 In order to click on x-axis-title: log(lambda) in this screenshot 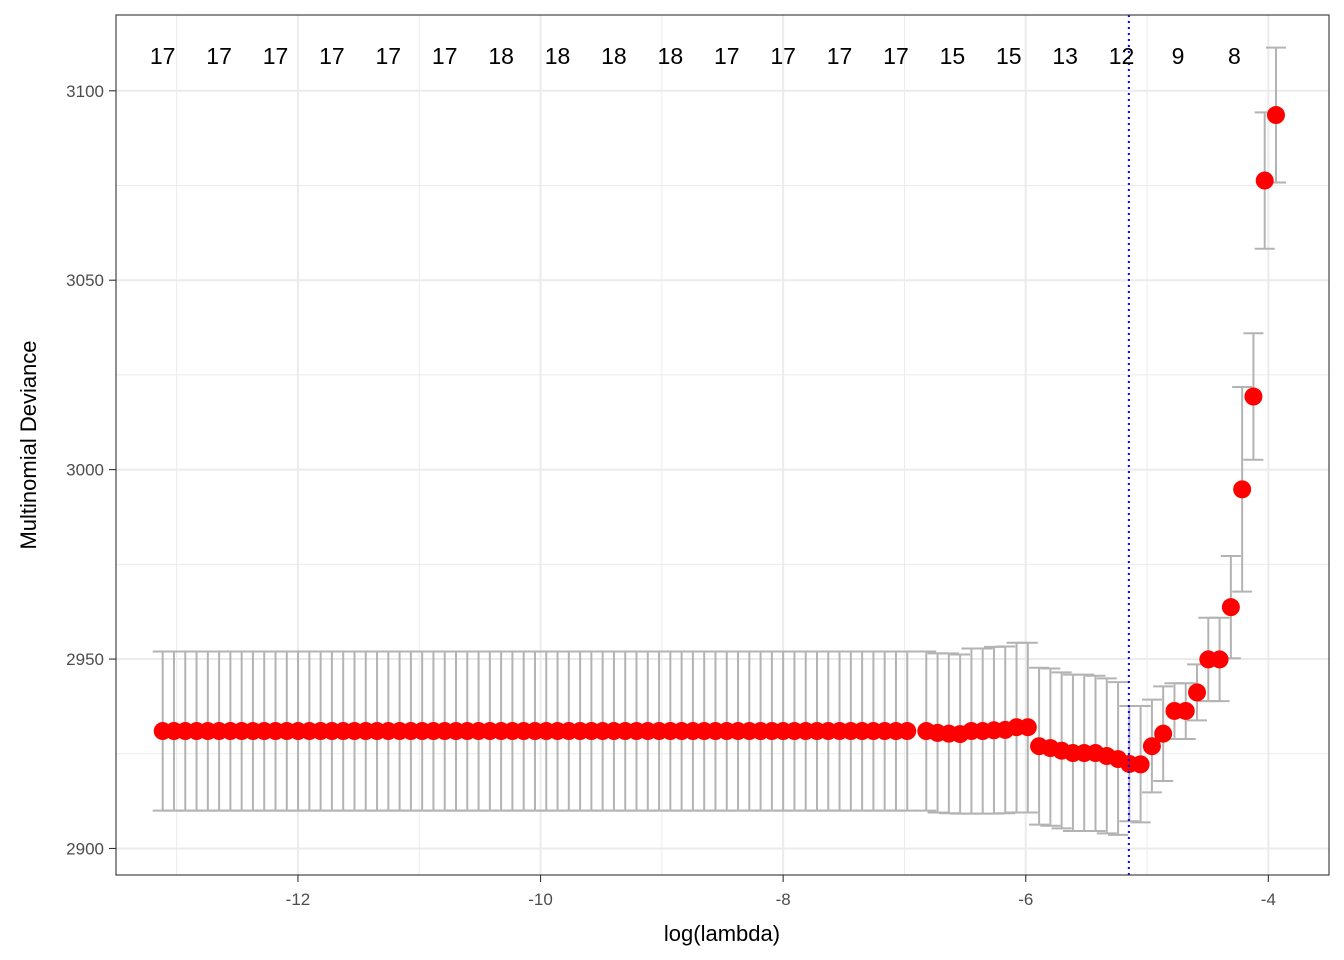, I will do `click(722, 933)`.